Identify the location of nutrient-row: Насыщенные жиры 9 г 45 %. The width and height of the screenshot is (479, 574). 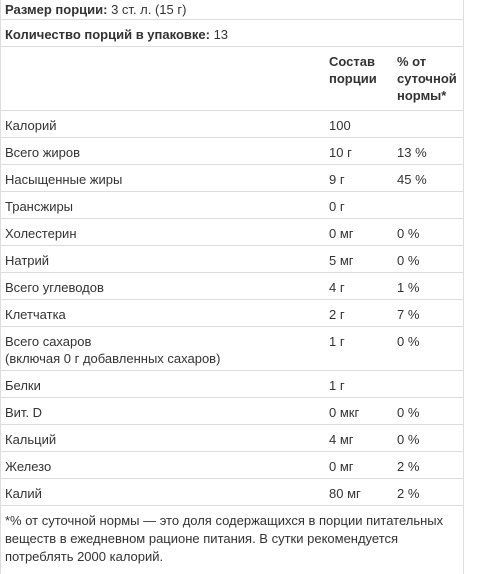
(232, 178).